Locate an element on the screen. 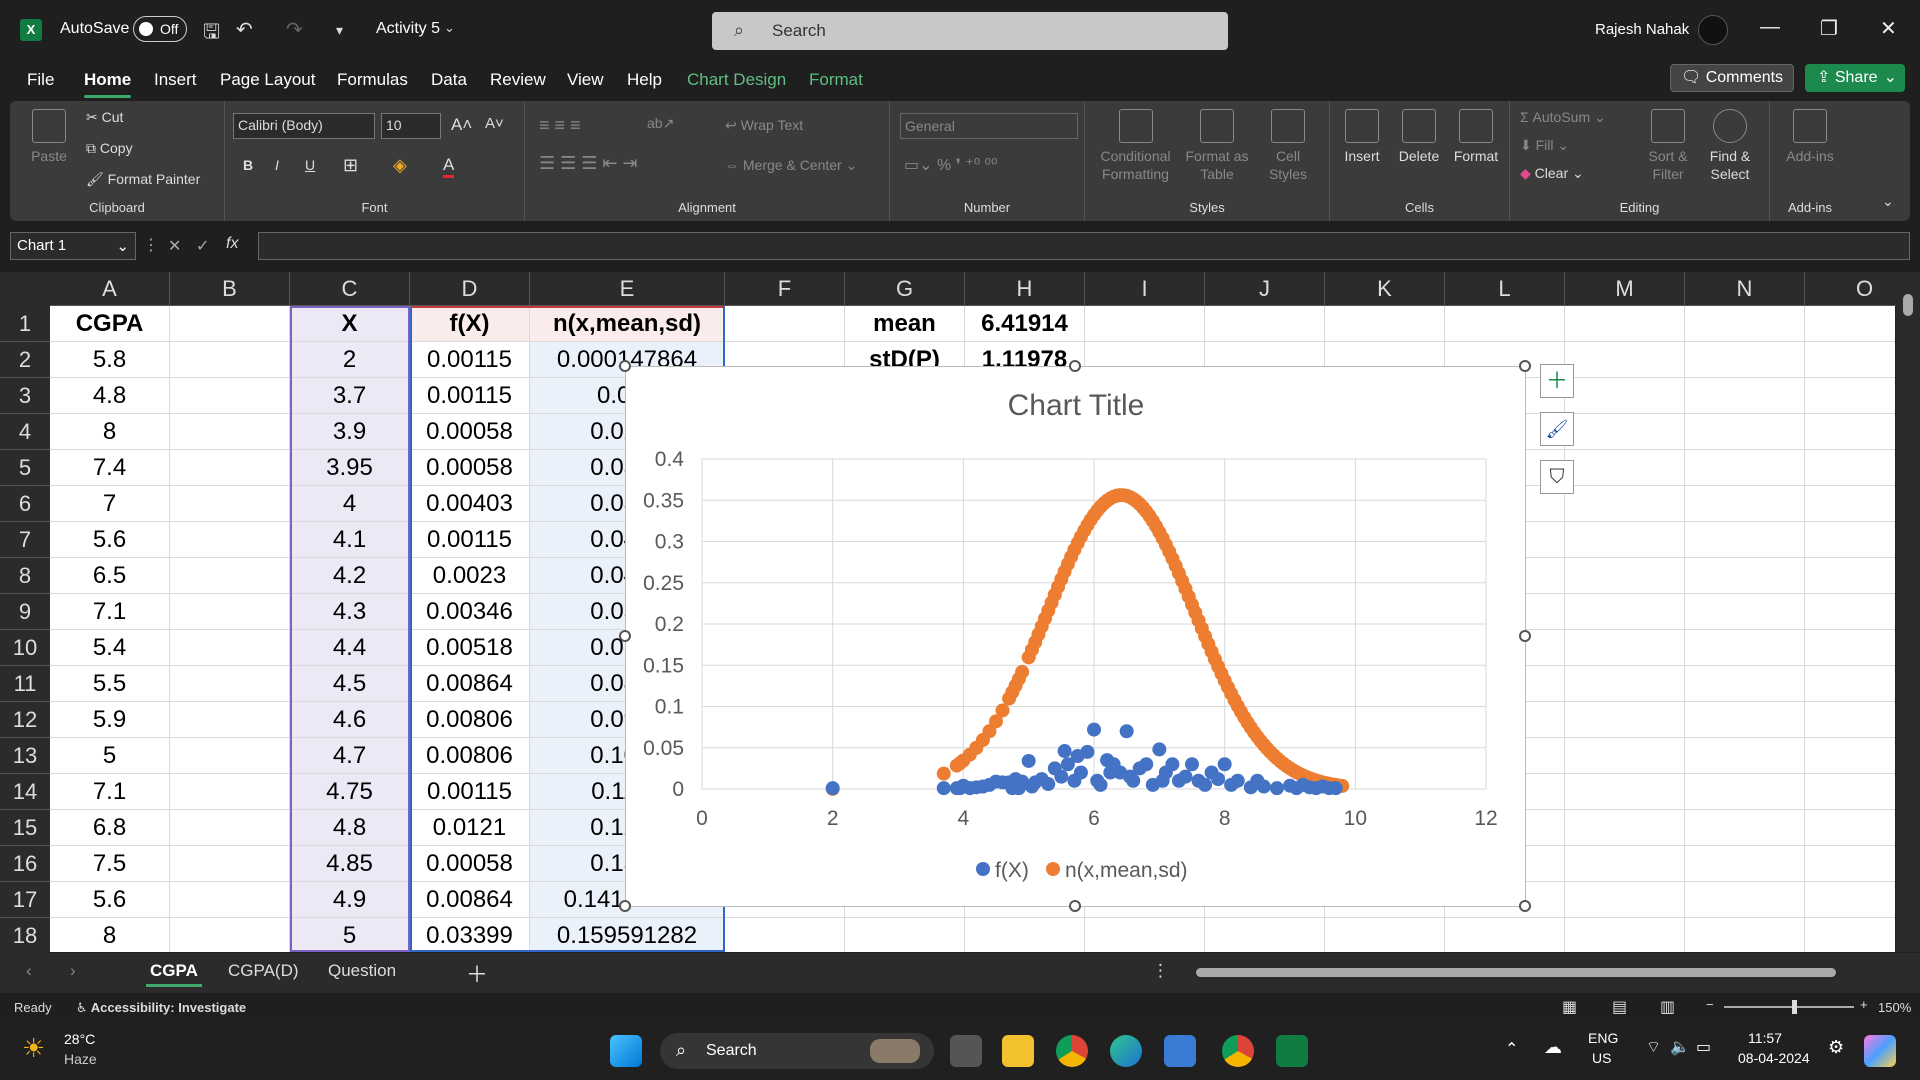  autosave-toggle: Off is located at coordinates (160, 29).